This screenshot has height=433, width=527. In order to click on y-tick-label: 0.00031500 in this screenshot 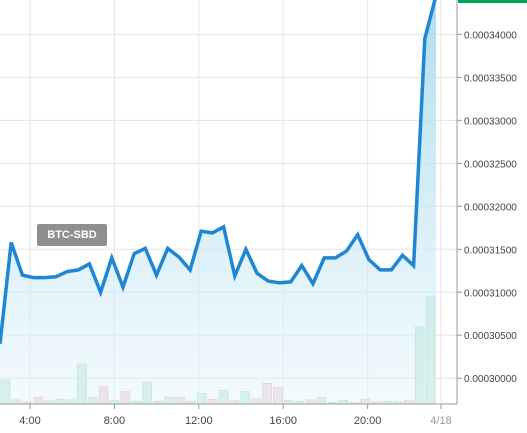, I will do `click(490, 250)`.